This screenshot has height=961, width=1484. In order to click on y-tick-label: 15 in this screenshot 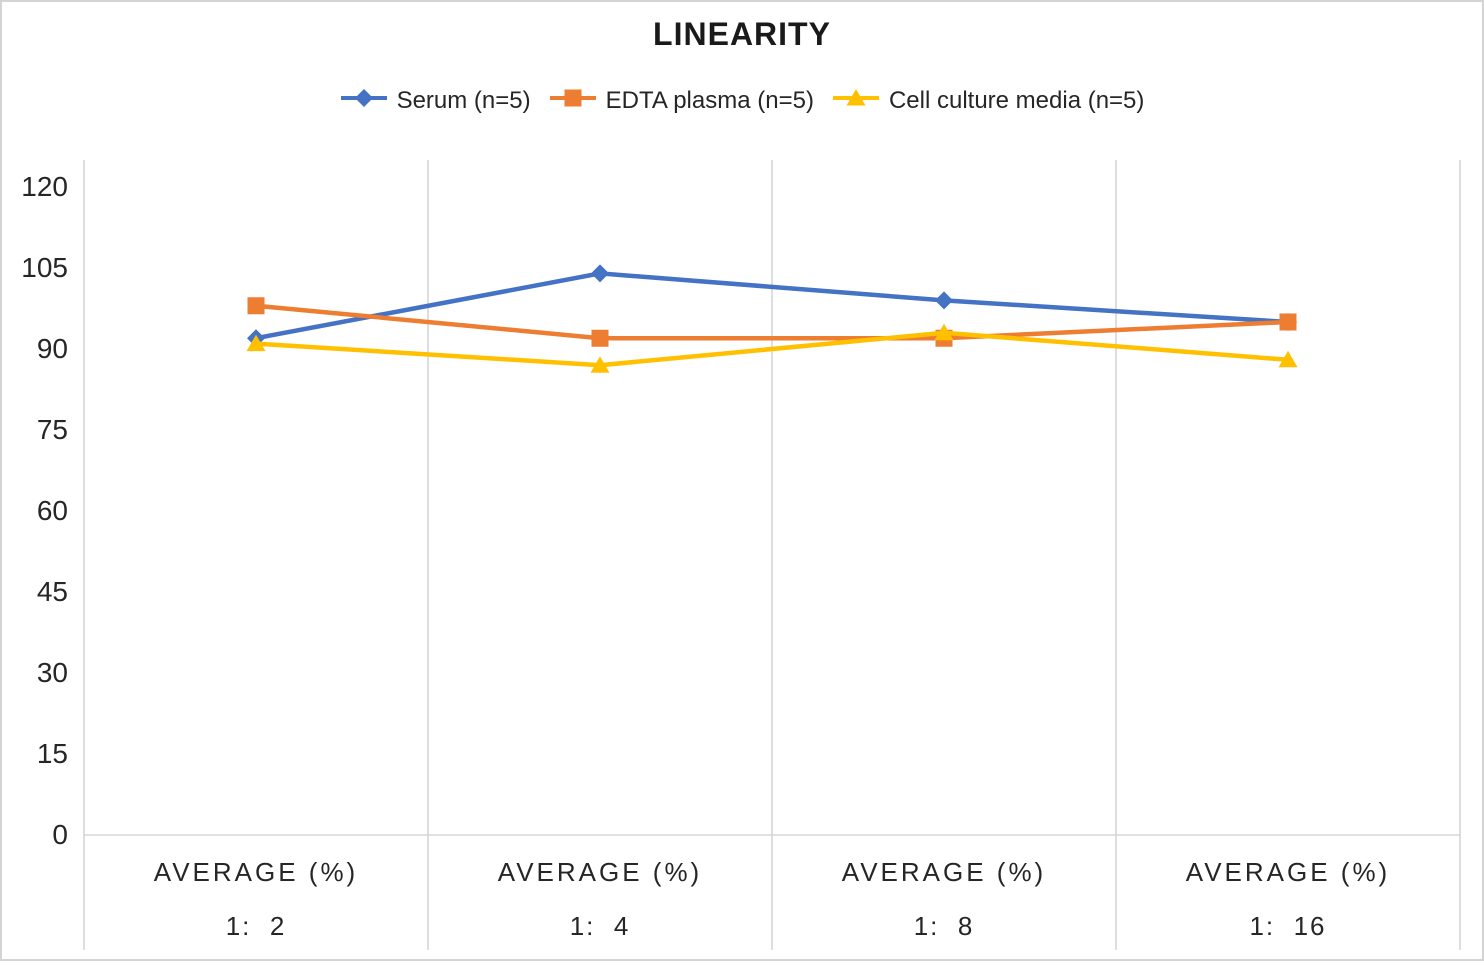, I will do `click(52, 753)`.